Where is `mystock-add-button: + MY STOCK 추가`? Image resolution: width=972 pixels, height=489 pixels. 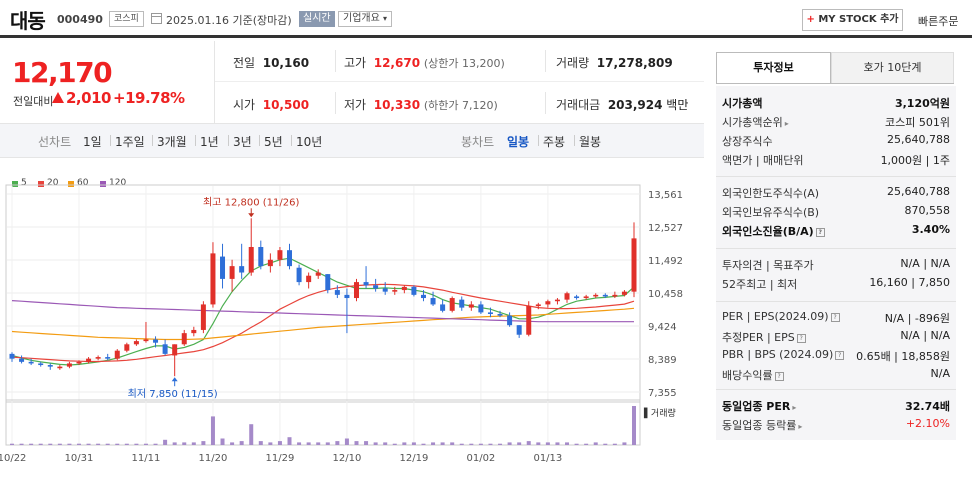
mystock-add-button: + MY STOCK 추가 is located at coordinates (852, 20).